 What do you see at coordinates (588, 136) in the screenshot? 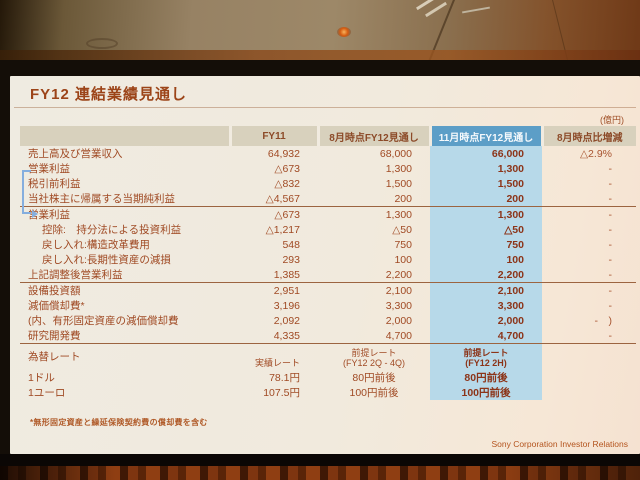
I see `column-header: 8月時点比増減` at bounding box center [588, 136].